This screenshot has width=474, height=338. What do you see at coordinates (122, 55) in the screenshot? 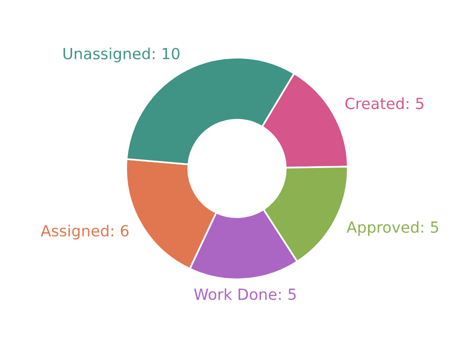
I see `slice-label: Unassigned: 10` at bounding box center [122, 55].